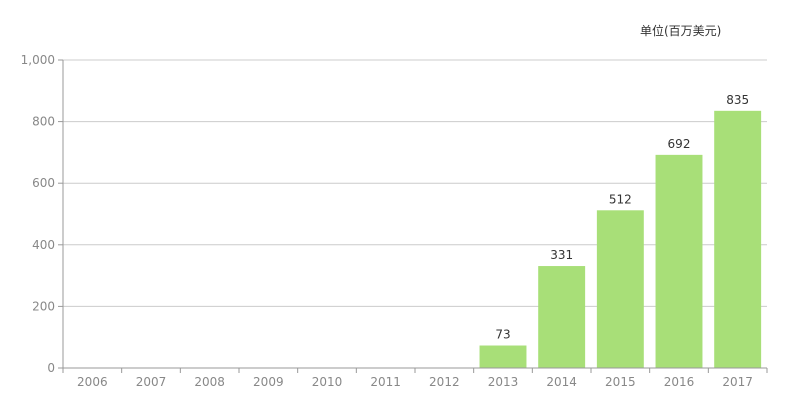  I want to click on x-tick-label: 2007, so click(151, 382).